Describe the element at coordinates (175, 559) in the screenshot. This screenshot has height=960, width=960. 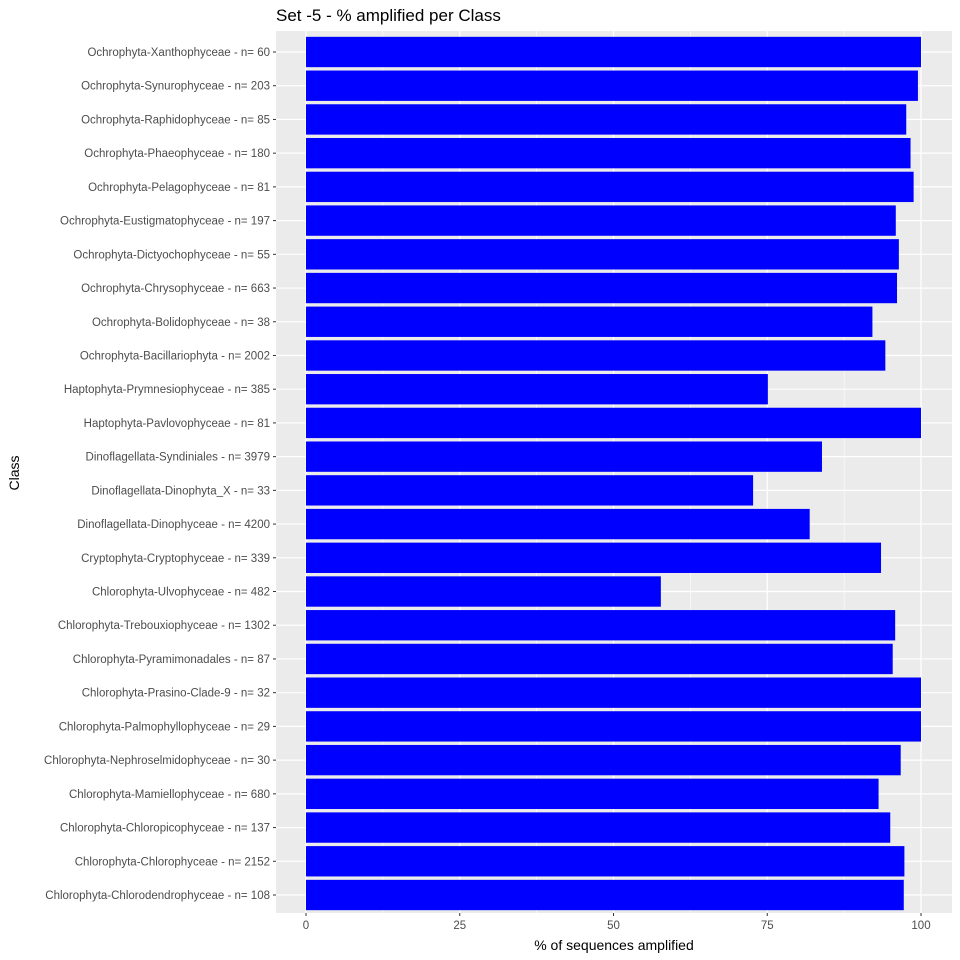
I see `y-tick-label: Cryptophyta-Cryptophyceae - n= 339` at that location.